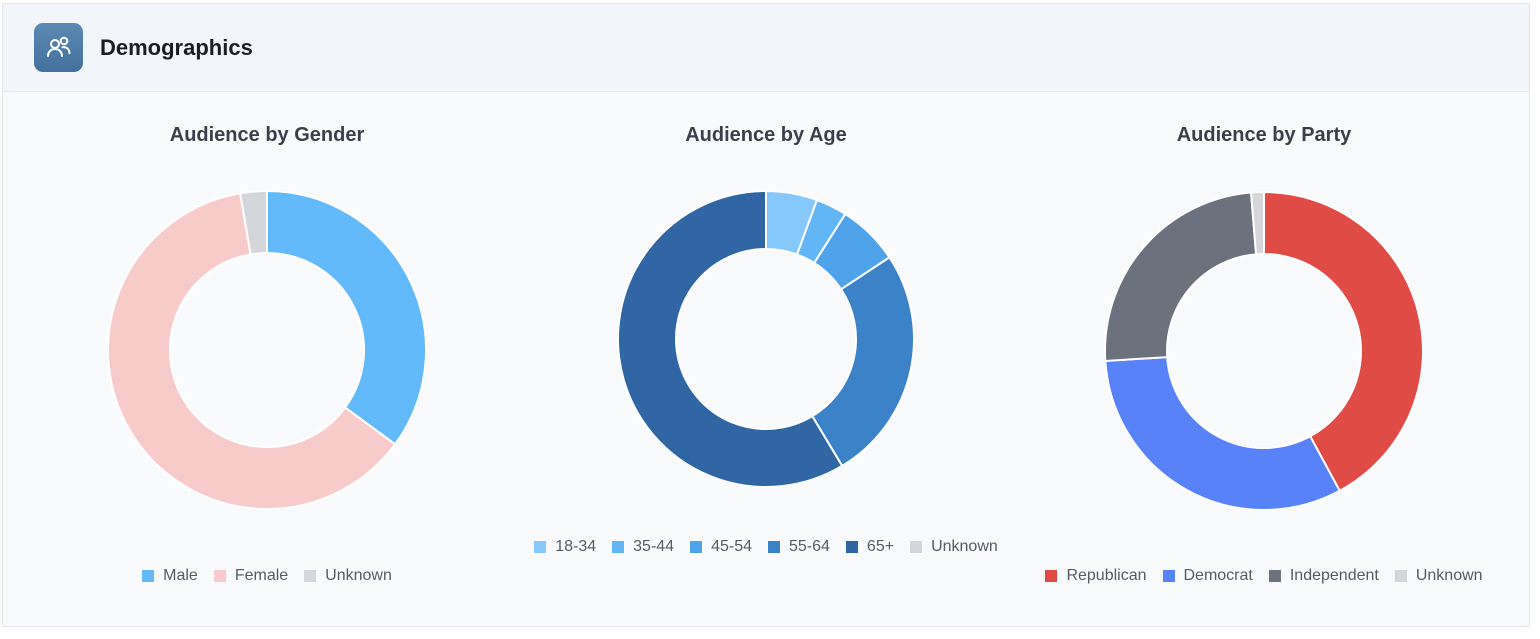  What do you see at coordinates (1106, 575) in the screenshot?
I see `legend-label: Republican` at bounding box center [1106, 575].